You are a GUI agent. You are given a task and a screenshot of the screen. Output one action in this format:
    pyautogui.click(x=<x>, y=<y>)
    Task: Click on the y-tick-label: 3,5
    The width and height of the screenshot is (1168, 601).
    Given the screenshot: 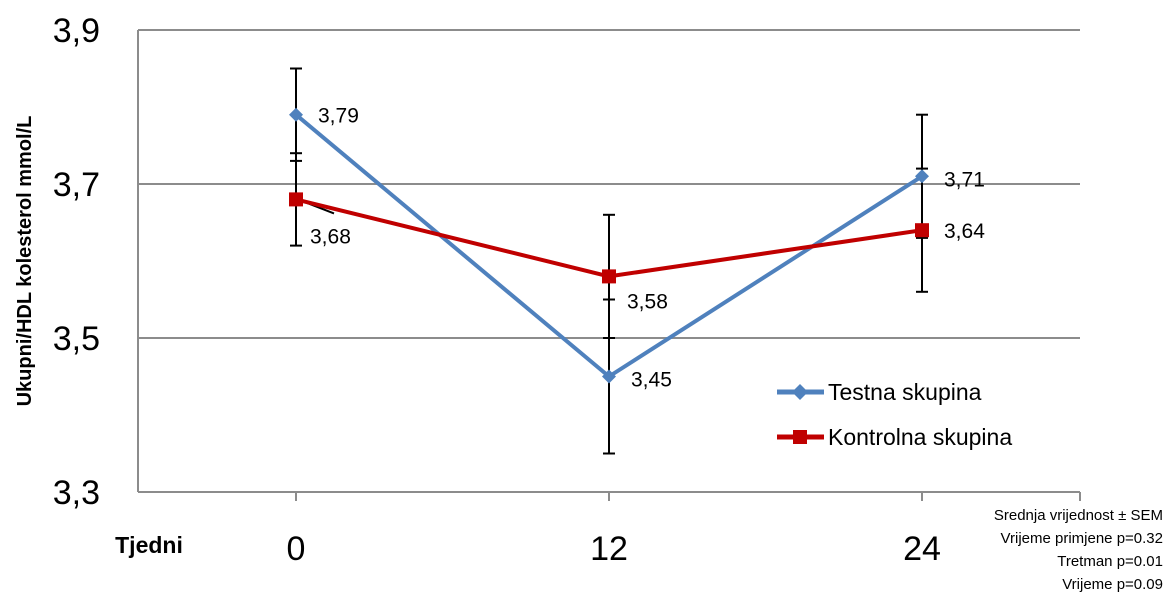 What is the action you would take?
    pyautogui.click(x=76, y=339)
    